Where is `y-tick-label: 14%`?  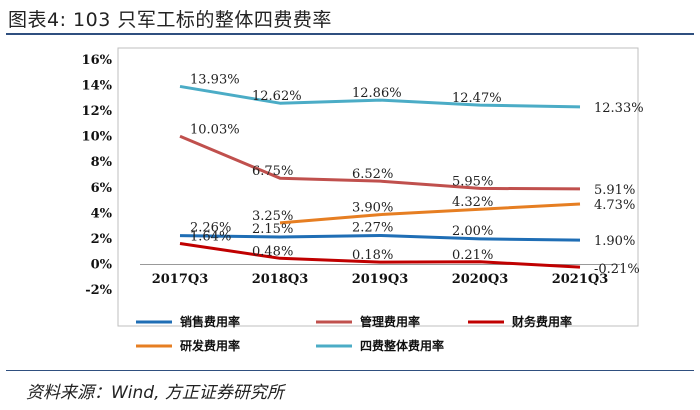 y-tick-label: 14% is located at coordinates (97, 86).